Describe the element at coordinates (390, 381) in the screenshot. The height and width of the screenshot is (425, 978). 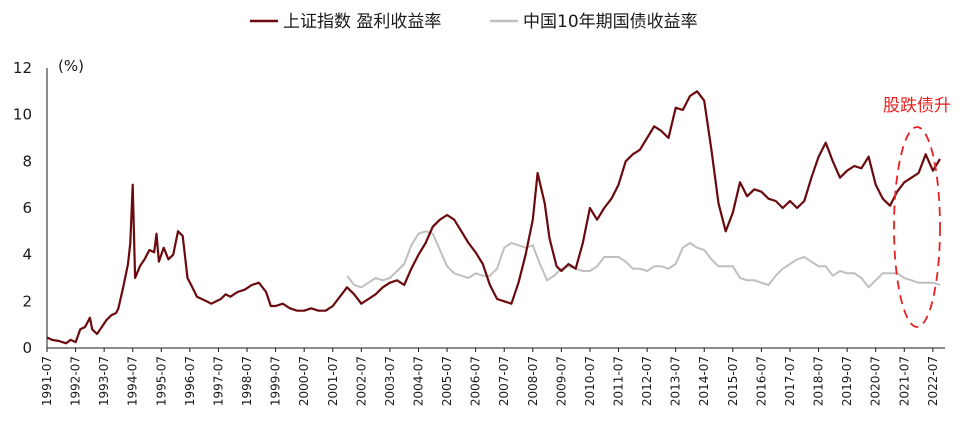
I see `x-tick-label: 2003-07` at that location.